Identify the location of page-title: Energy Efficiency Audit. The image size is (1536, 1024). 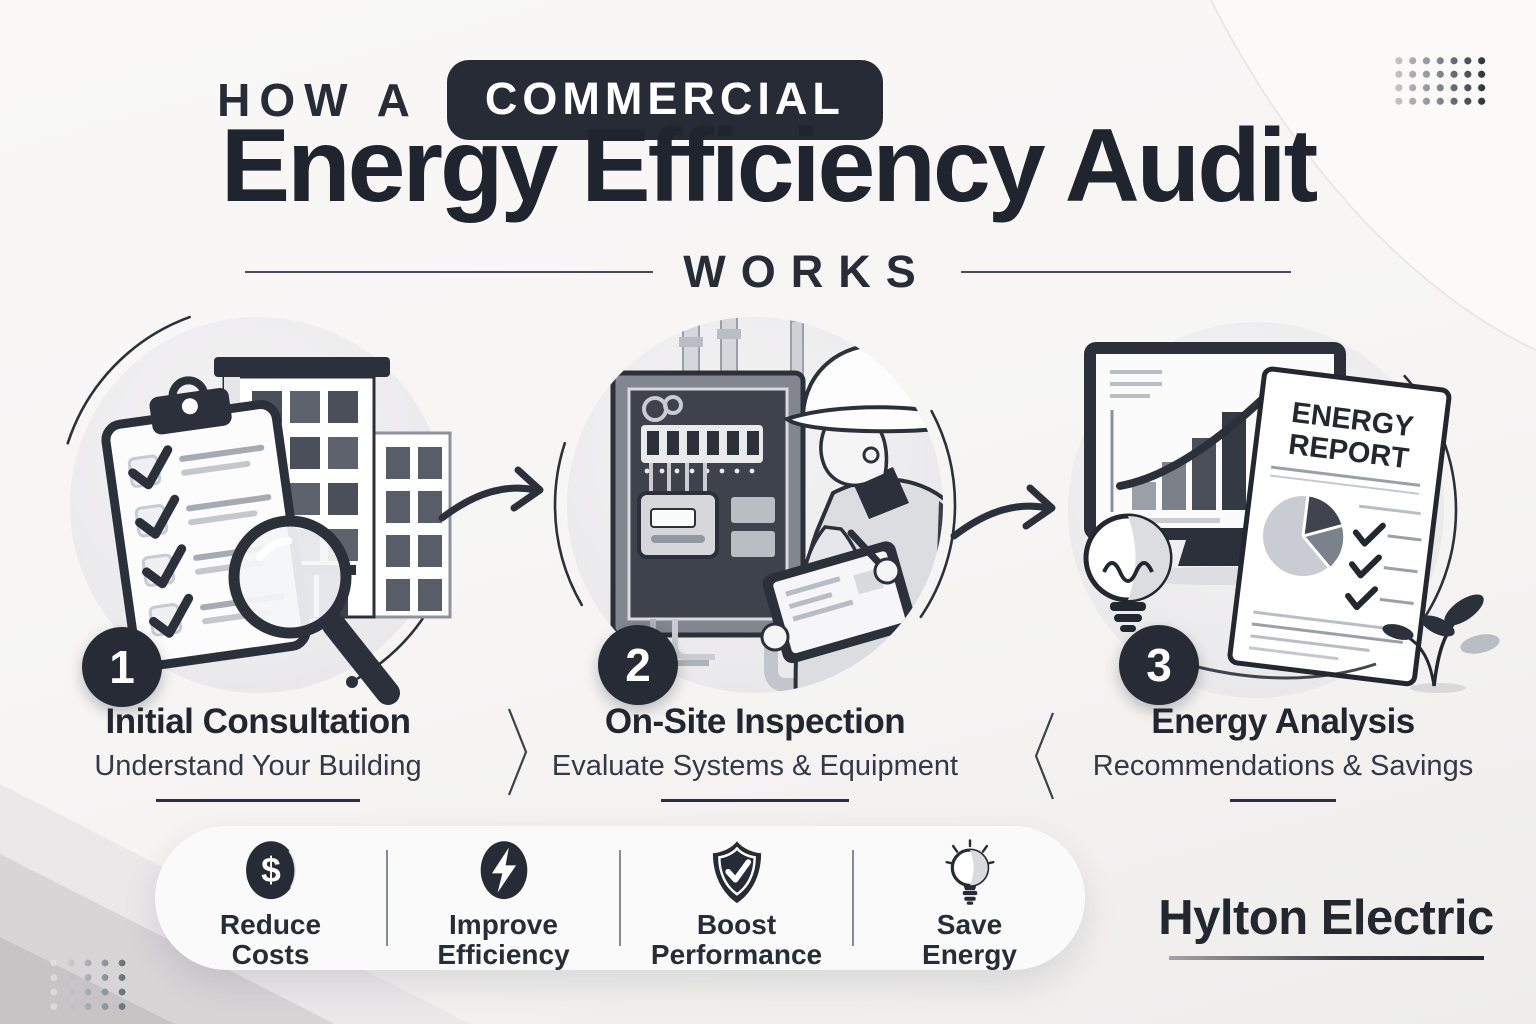
(769, 166).